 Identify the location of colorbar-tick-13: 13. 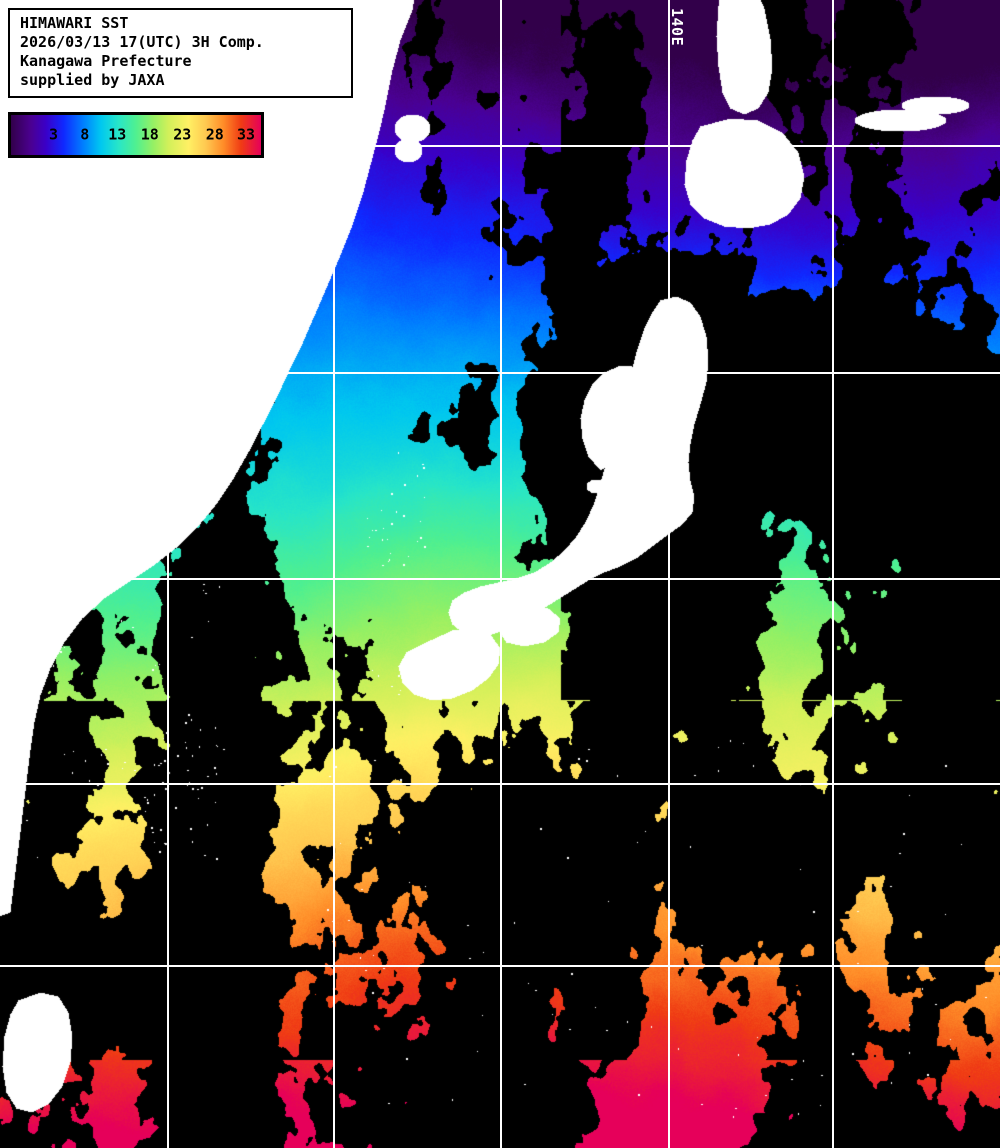
(117, 134).